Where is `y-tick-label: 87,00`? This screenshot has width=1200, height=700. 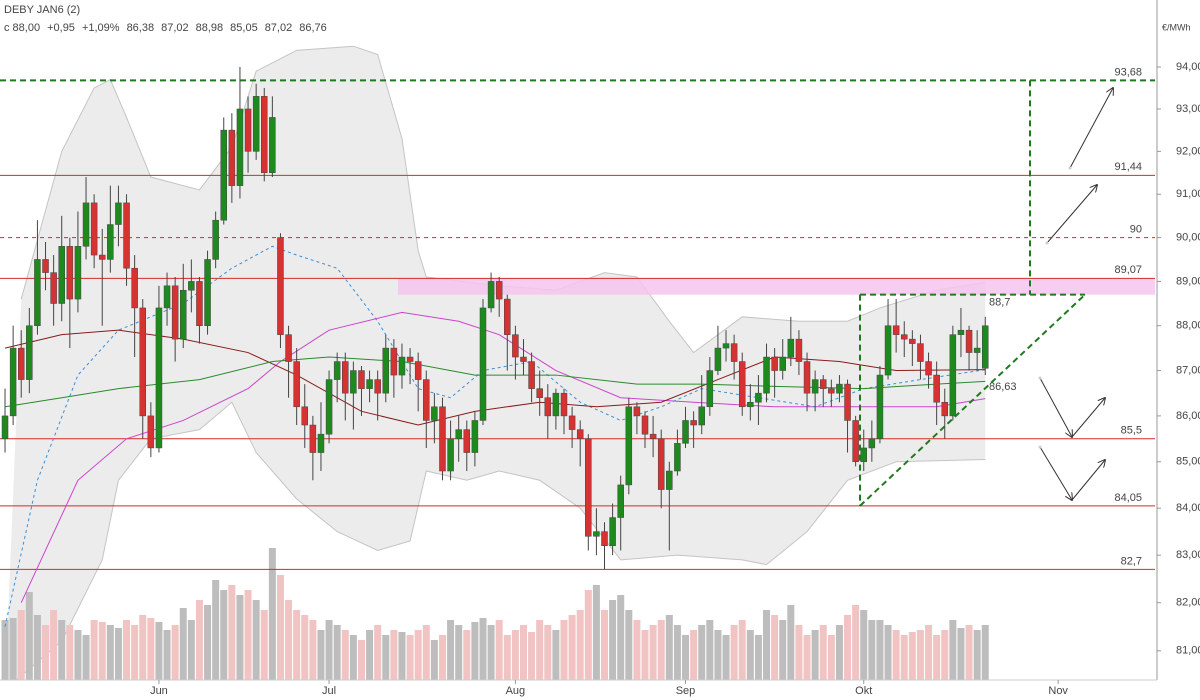
y-tick-label: 87,00 is located at coordinates (1188, 370).